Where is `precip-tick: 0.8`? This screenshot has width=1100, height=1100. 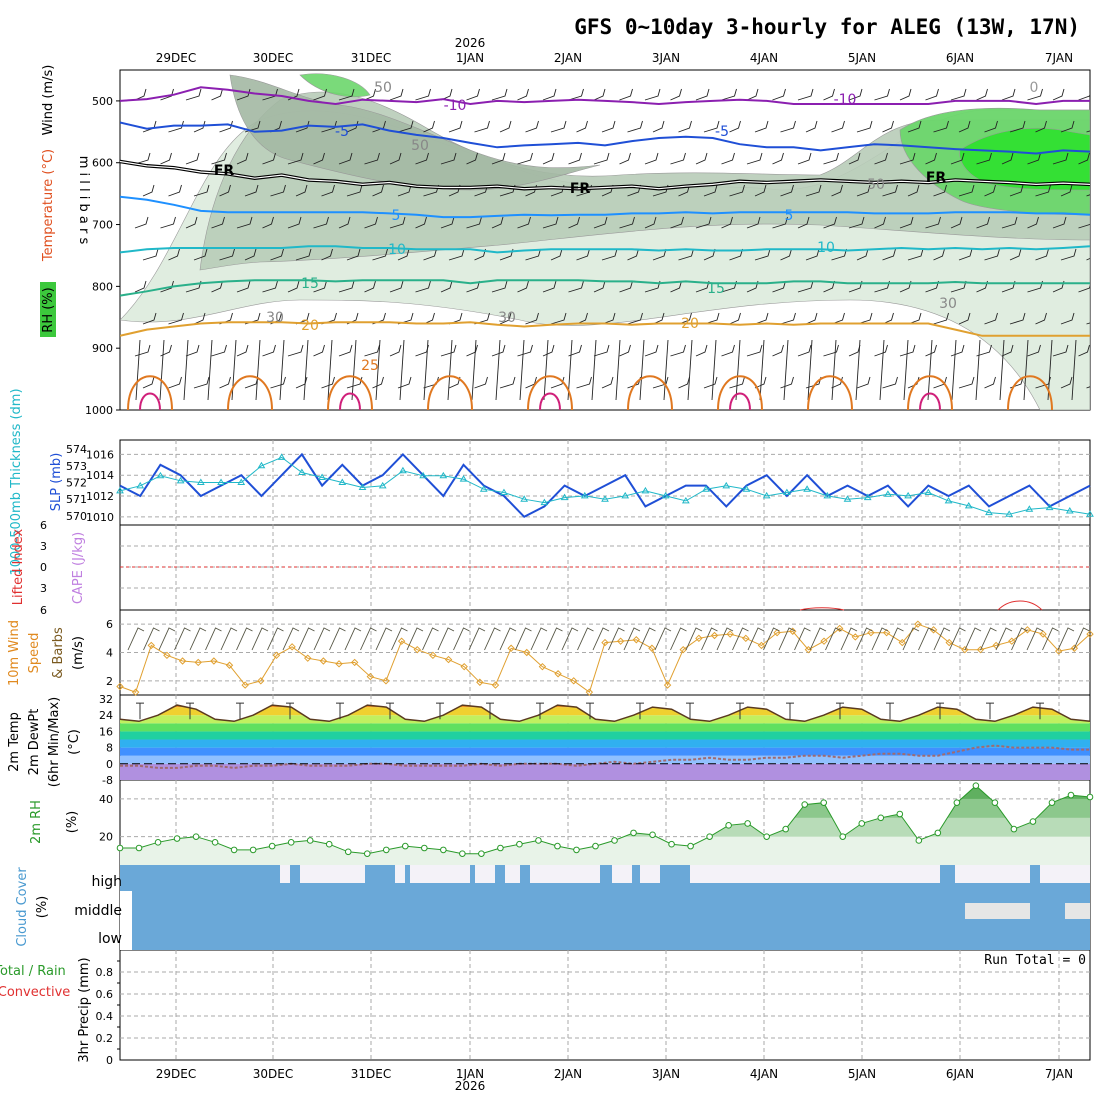 precip-tick: 0.8 is located at coordinates (105, 972).